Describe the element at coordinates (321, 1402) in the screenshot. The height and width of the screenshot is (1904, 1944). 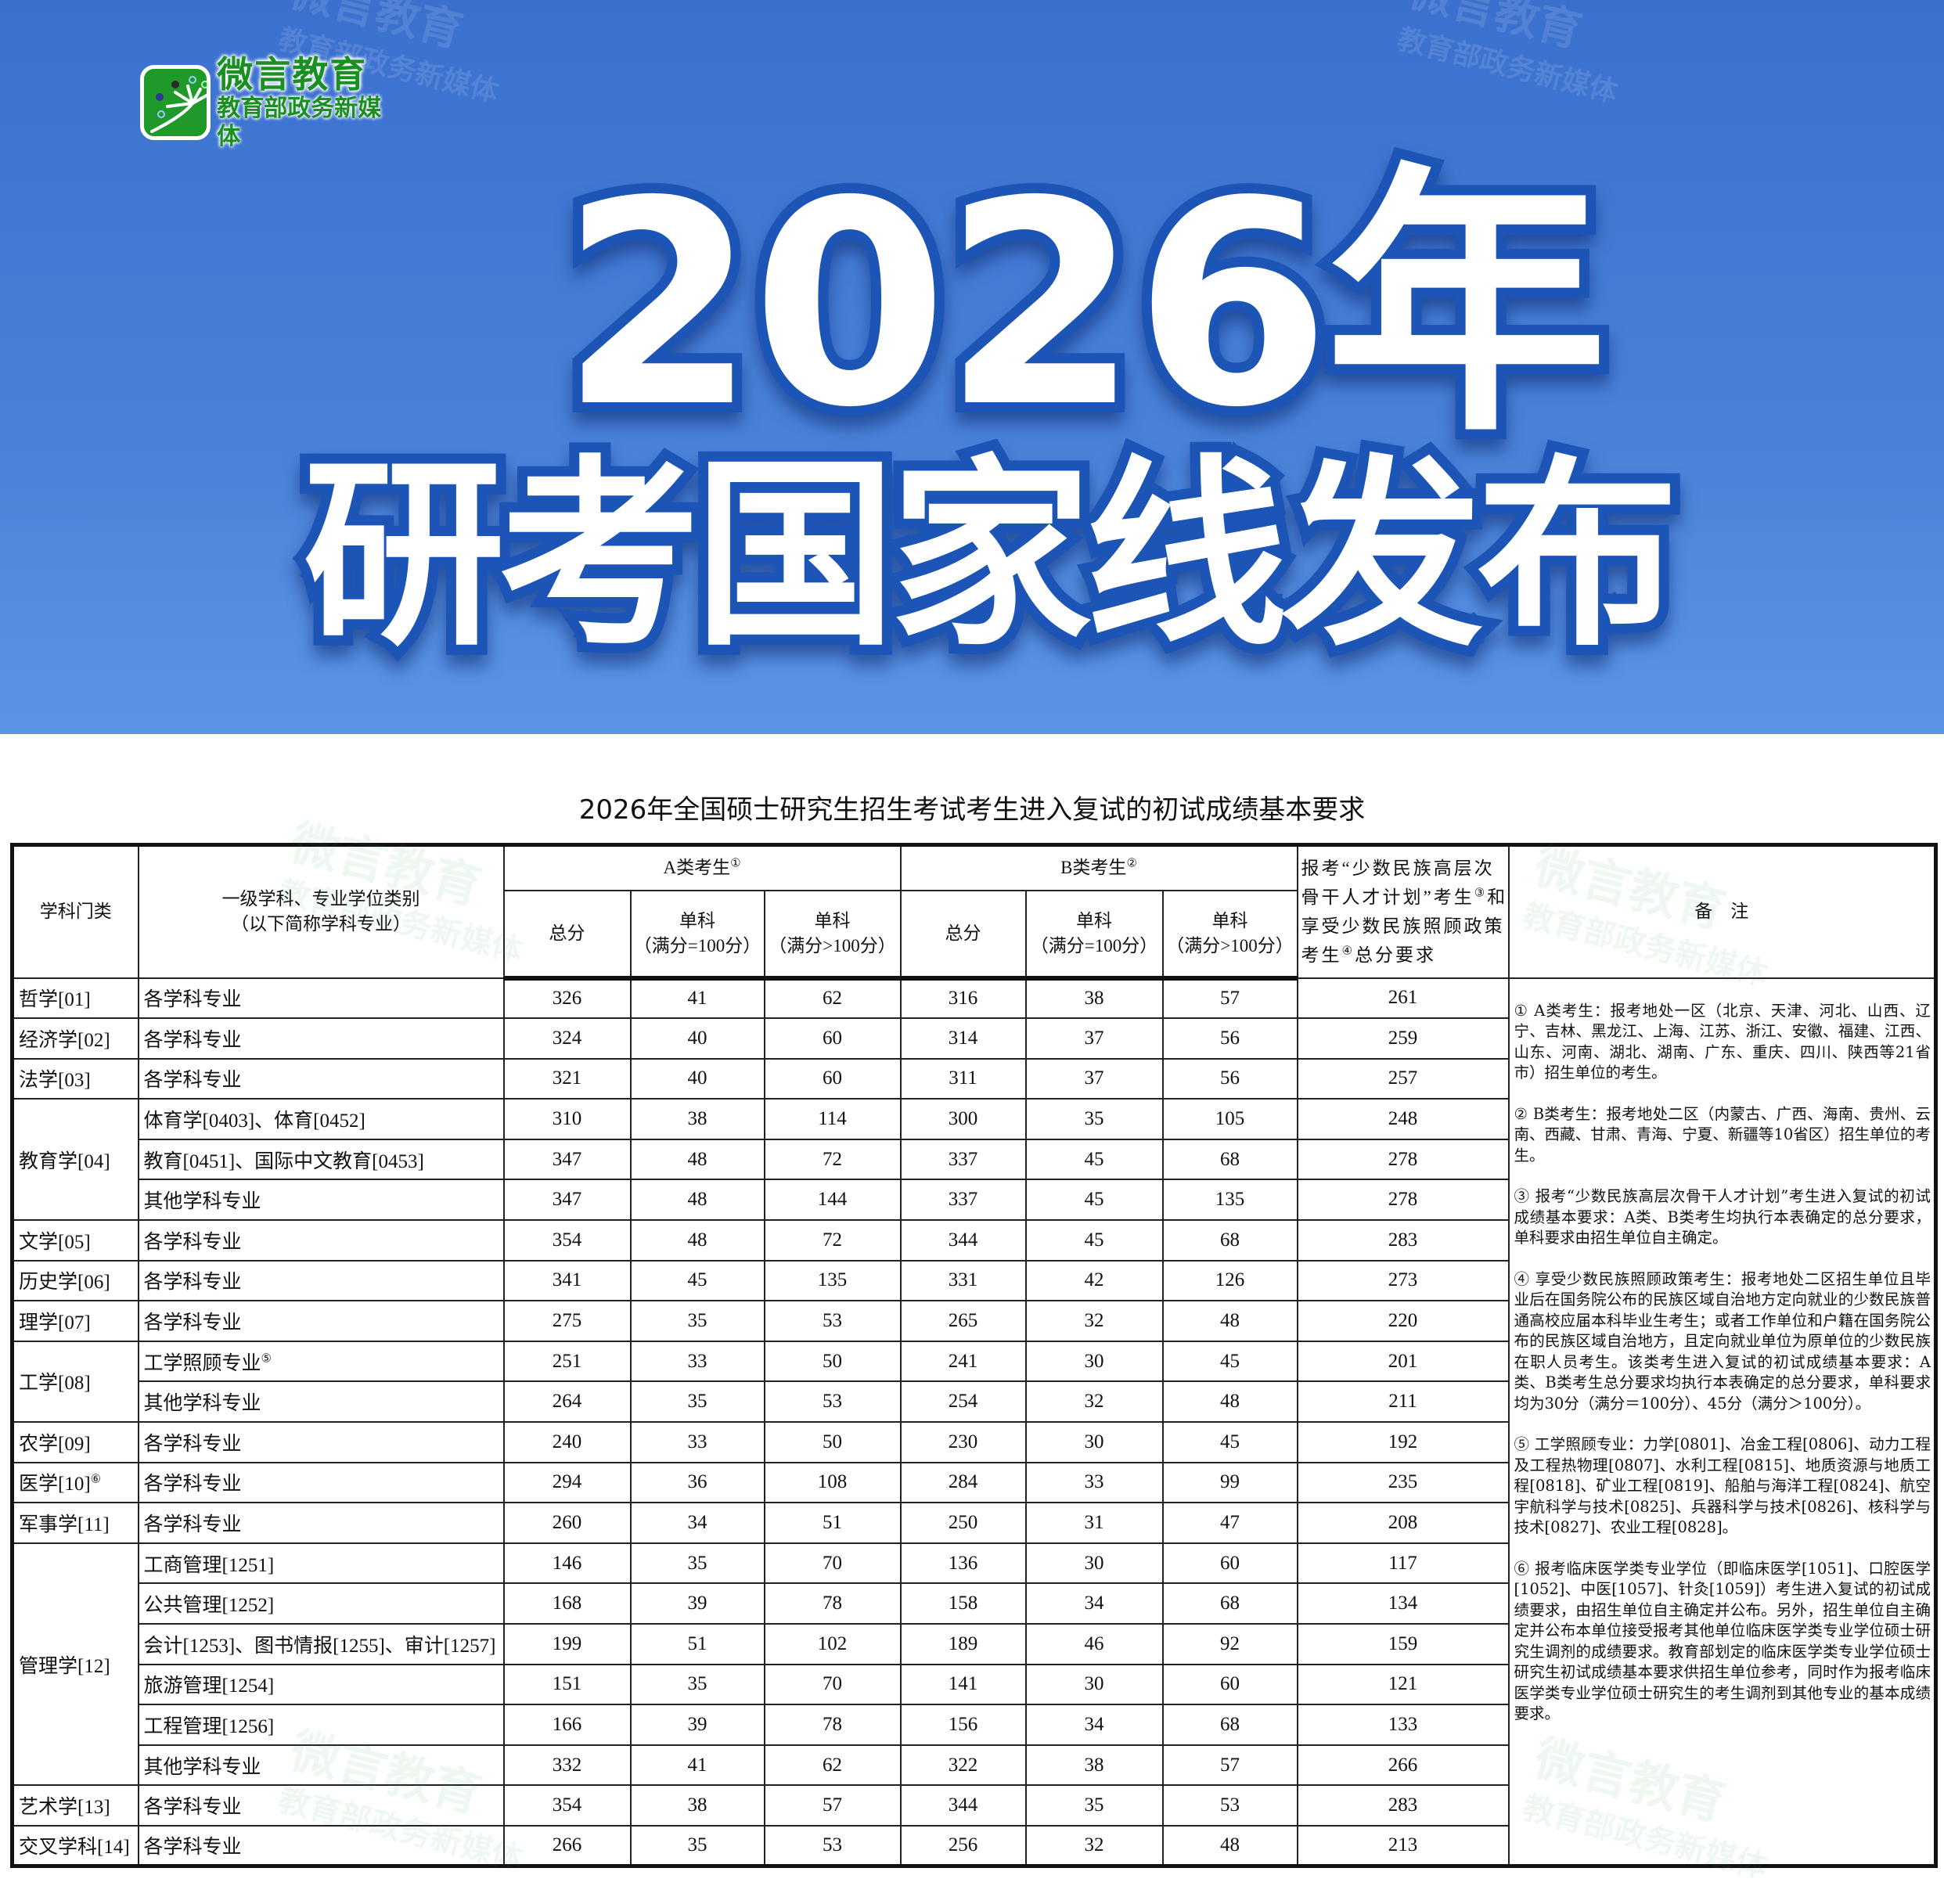
I see `major-cell: 其他学科专业` at that location.